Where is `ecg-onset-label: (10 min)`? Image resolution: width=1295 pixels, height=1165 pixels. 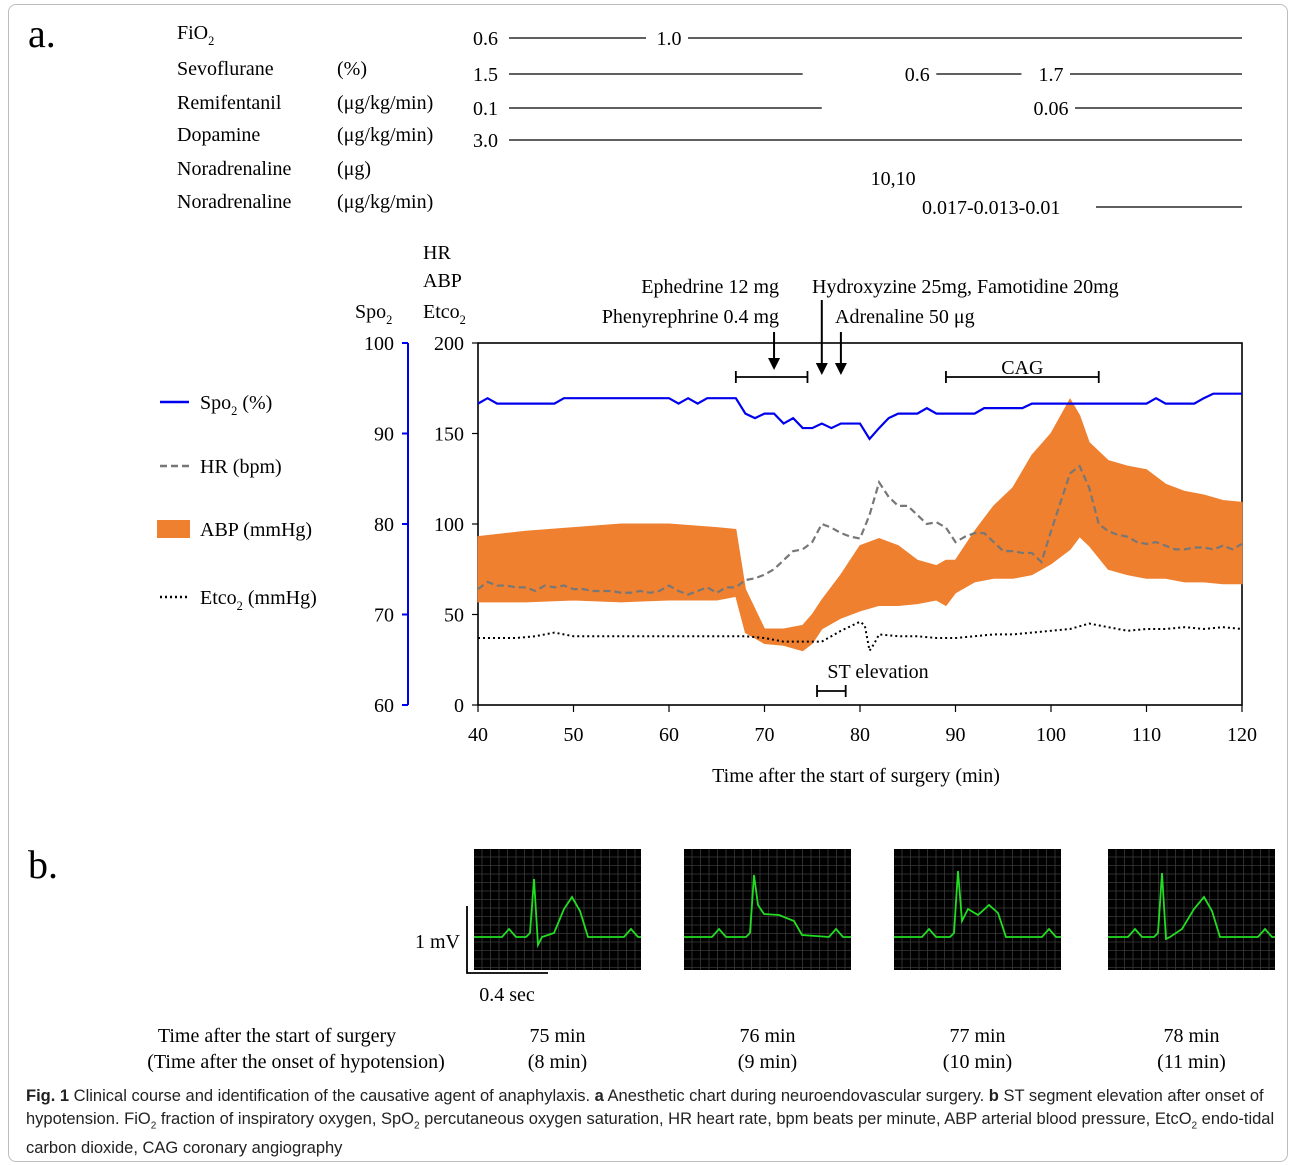
ecg-onset-label: (10 min) is located at coordinates (977, 1062).